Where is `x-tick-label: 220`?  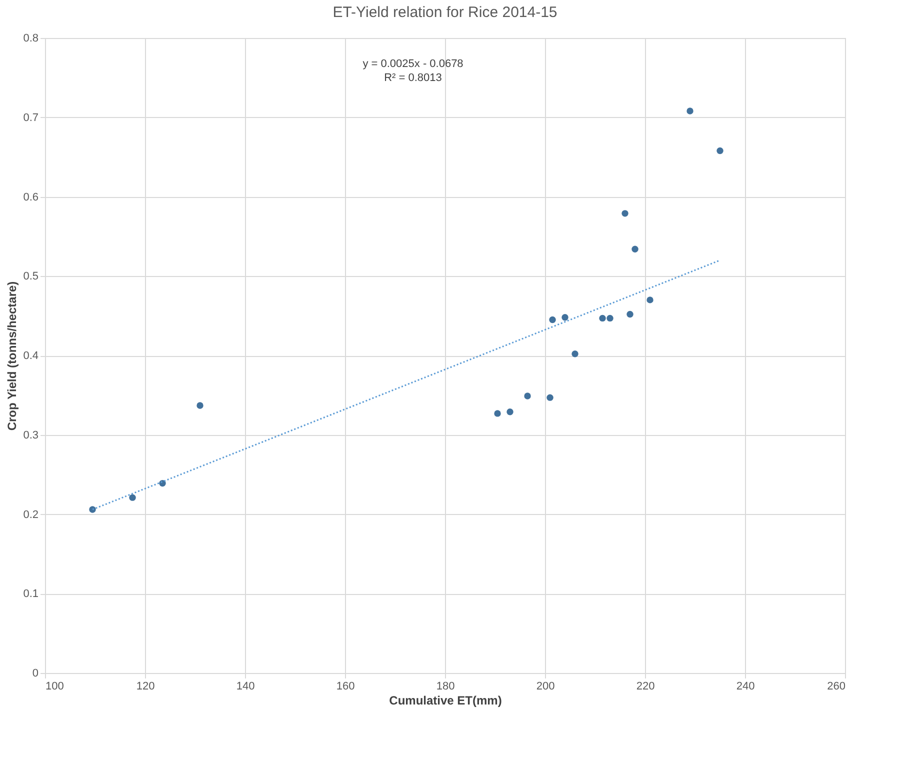 x-tick-label: 220 is located at coordinates (645, 686).